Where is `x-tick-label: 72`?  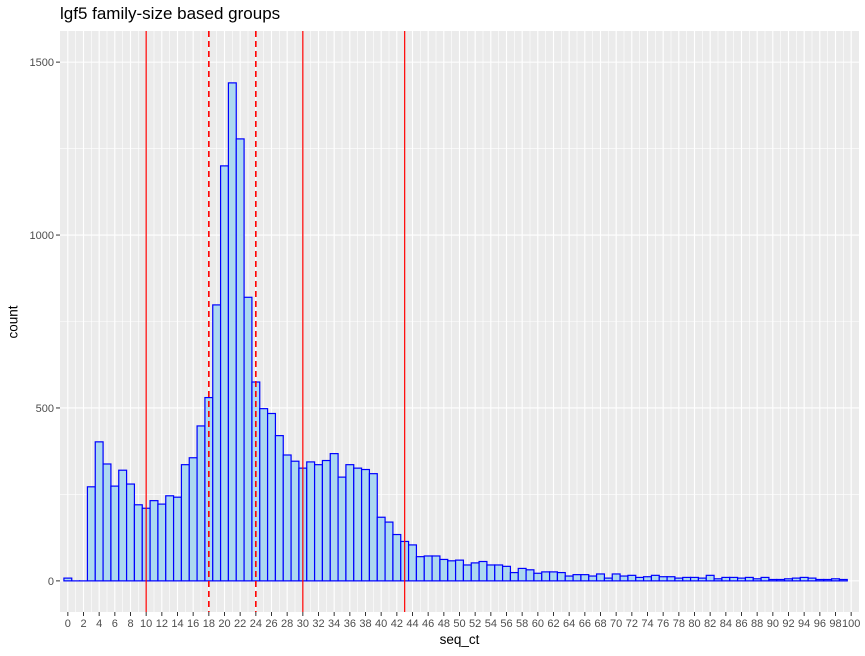
x-tick-label: 72 is located at coordinates (632, 624).